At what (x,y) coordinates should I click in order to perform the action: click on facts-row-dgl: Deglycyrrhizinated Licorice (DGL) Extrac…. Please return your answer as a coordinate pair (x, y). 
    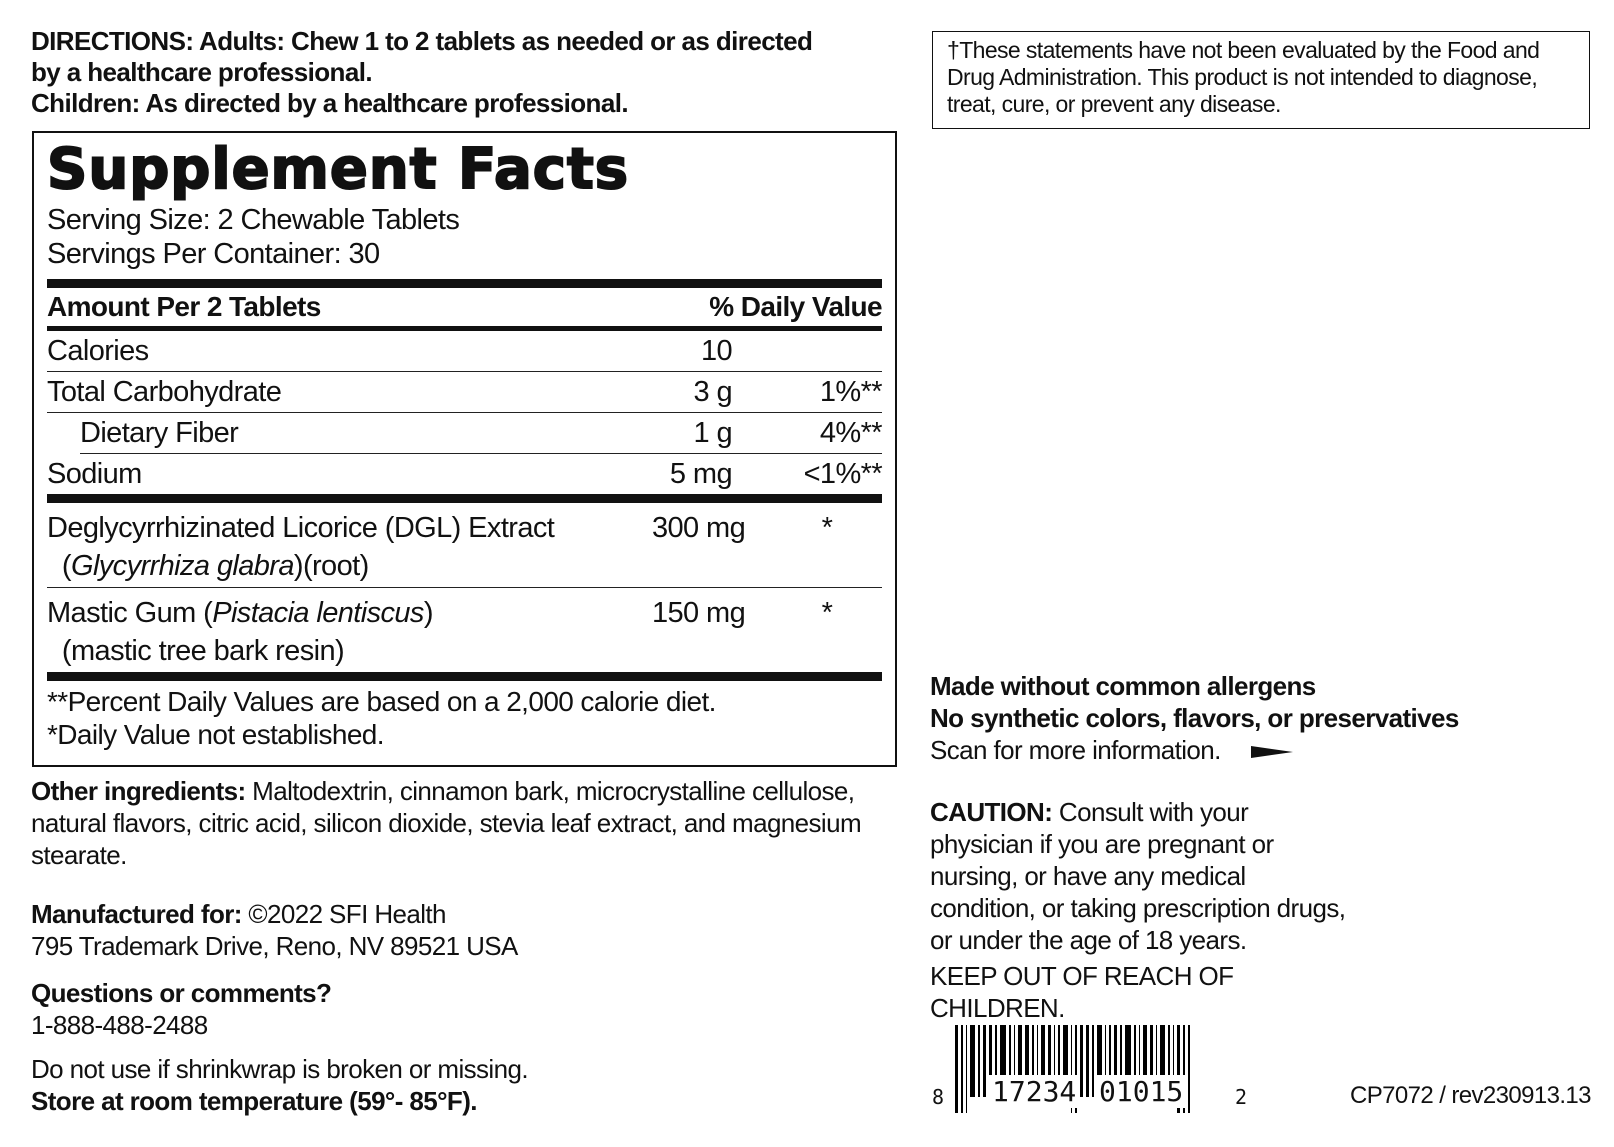
    Looking at the image, I should click on (464, 545).